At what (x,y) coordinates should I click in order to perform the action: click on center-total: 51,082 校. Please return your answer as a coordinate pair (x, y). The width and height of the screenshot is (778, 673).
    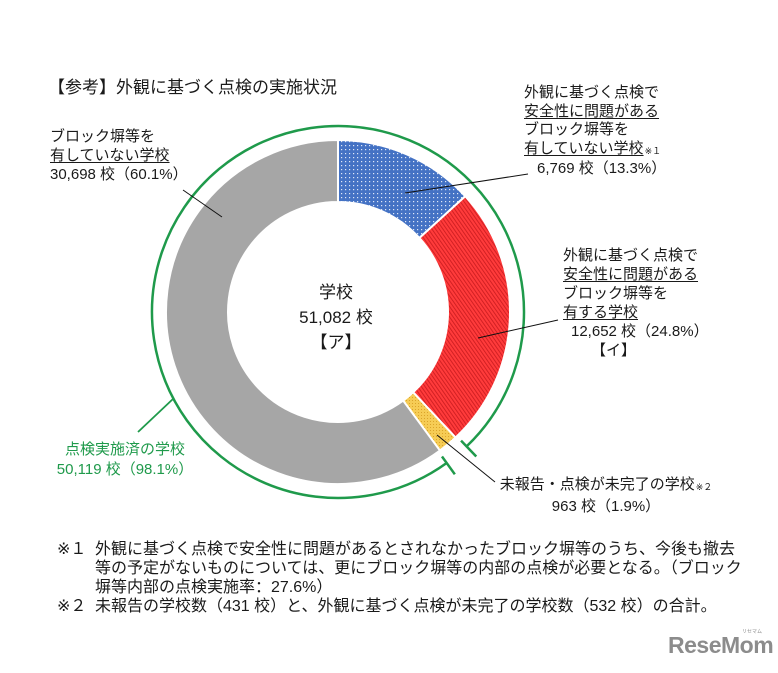
    Looking at the image, I should click on (336, 317).